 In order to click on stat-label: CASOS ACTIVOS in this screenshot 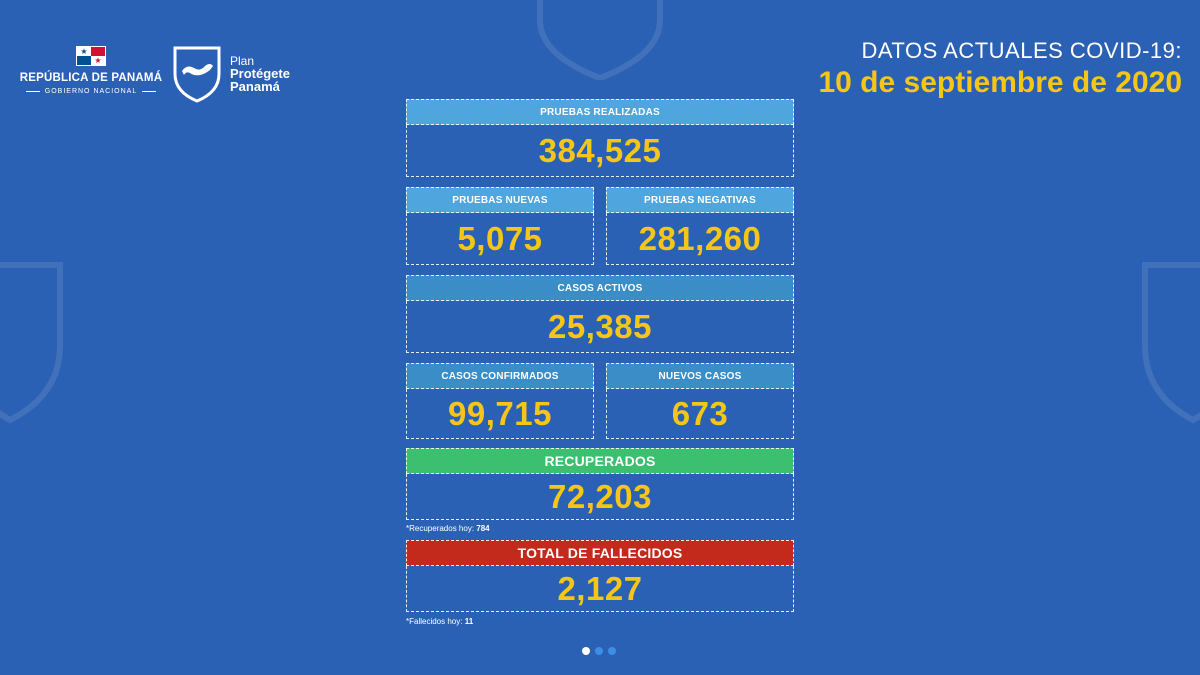, I will do `click(600, 288)`.